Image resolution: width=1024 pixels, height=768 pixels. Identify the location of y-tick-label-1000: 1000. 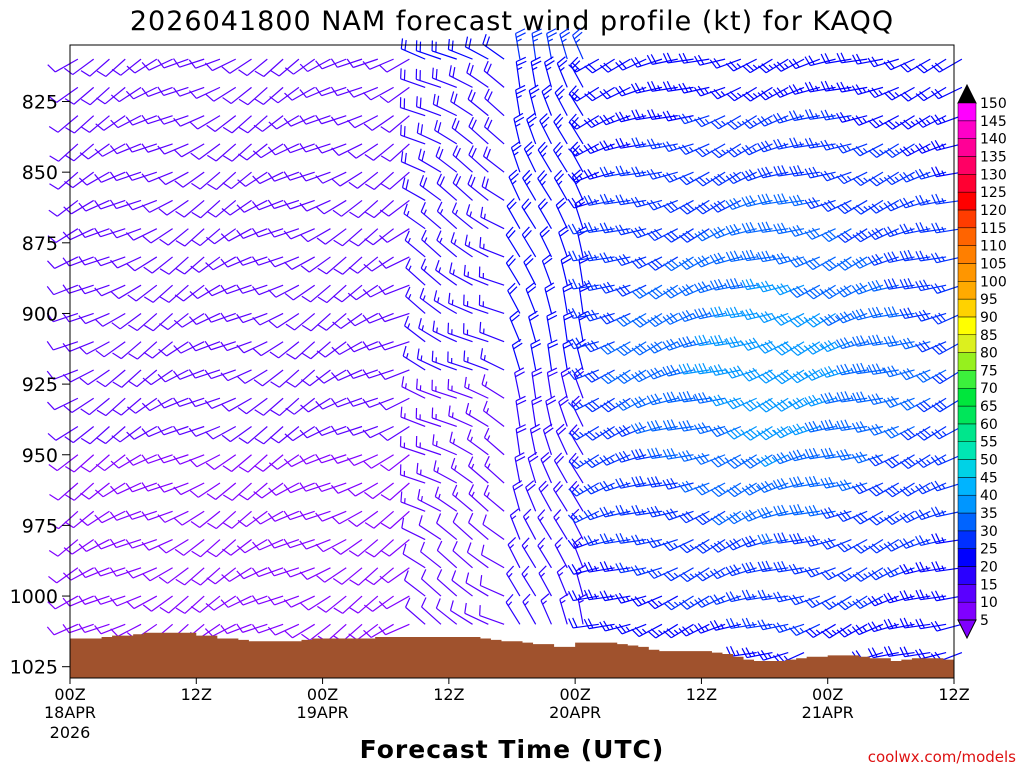
(34, 597).